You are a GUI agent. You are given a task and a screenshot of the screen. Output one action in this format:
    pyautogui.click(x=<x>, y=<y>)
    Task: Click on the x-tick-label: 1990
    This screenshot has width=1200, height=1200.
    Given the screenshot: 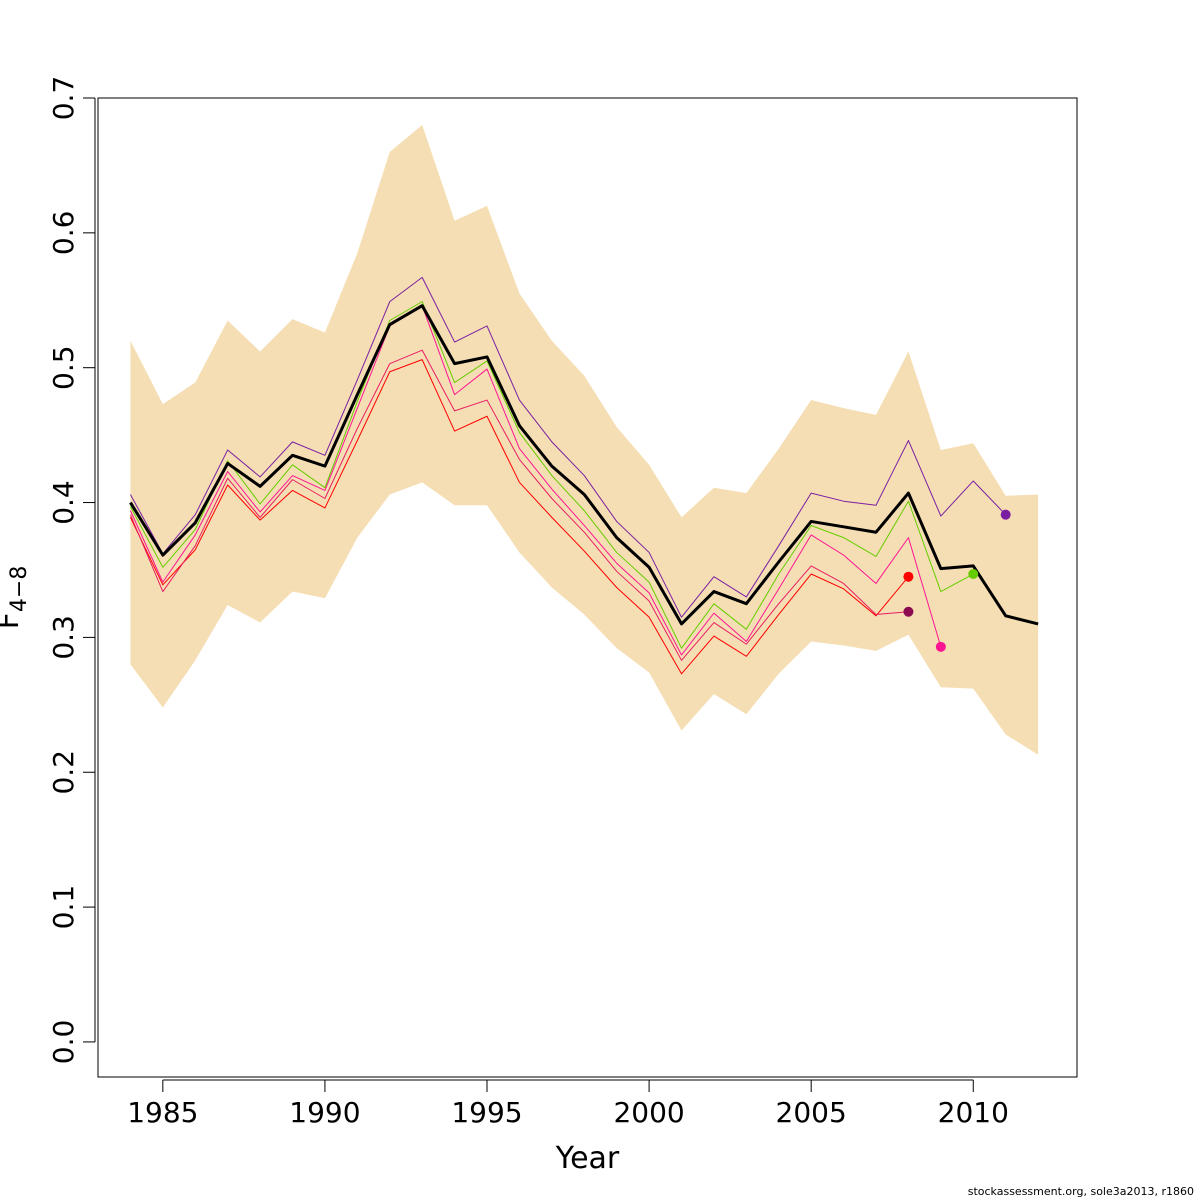 What is the action you would take?
    pyautogui.click(x=324, y=1112)
    